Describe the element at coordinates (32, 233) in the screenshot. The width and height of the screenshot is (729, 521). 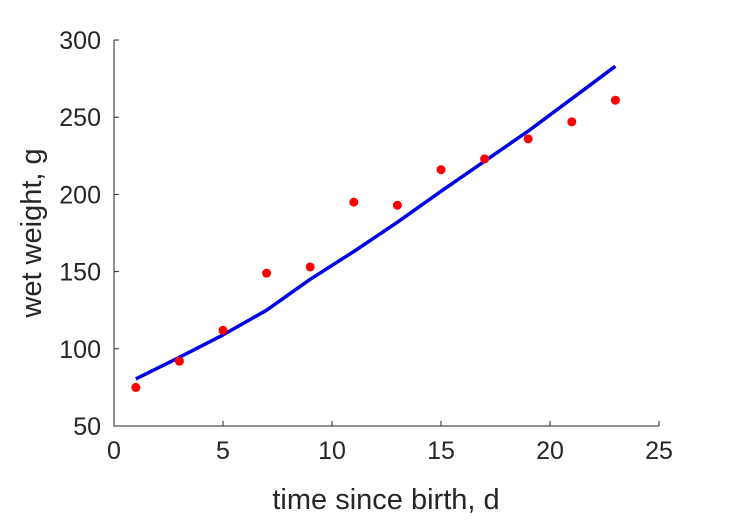
I see `y-axis-label: wet weight, g` at that location.